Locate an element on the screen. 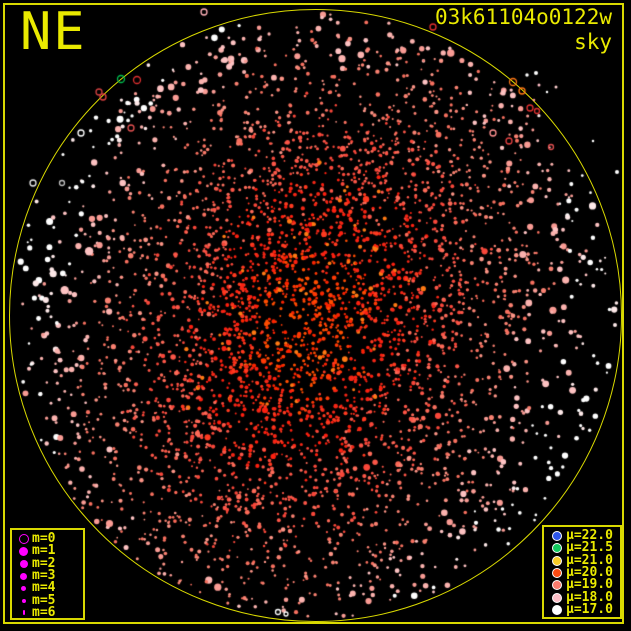 The image size is (631, 631). legend-row: μ=17.0 is located at coordinates (582, 609).